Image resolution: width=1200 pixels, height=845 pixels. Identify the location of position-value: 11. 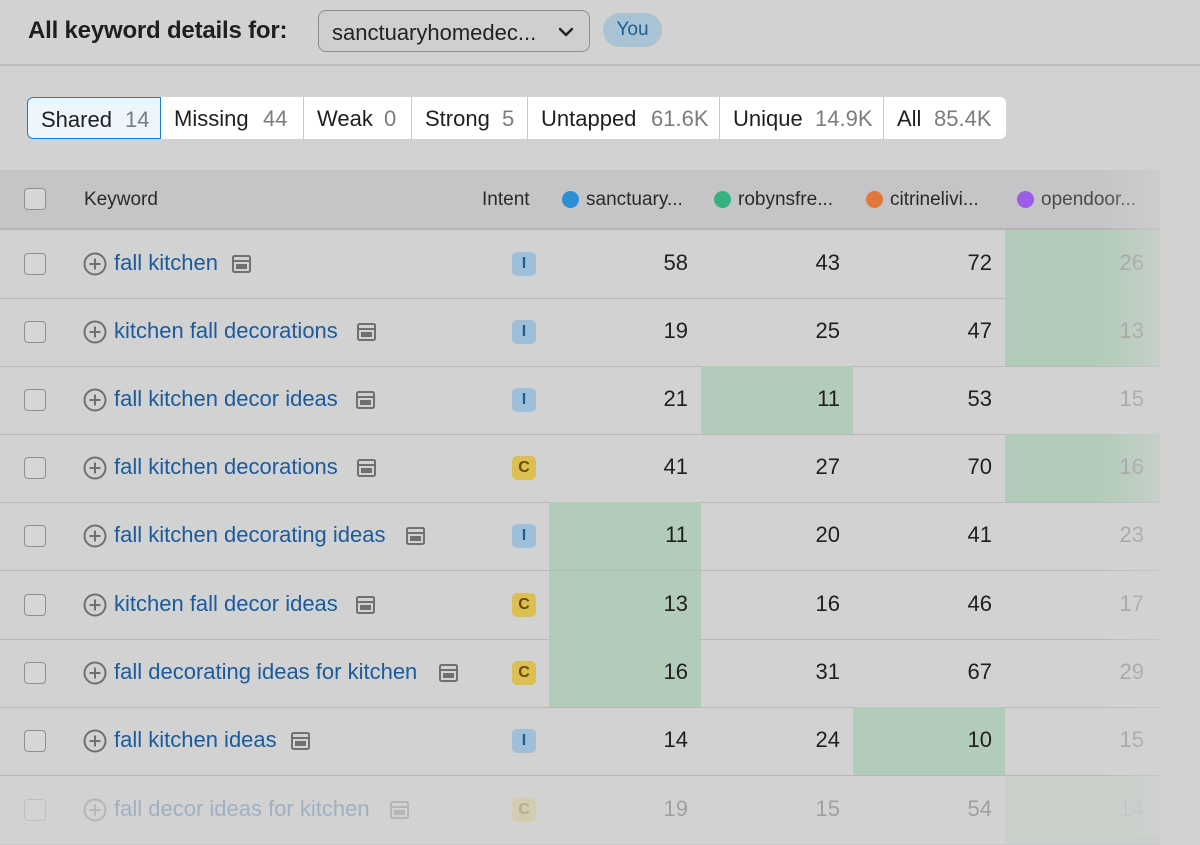
(676, 534).